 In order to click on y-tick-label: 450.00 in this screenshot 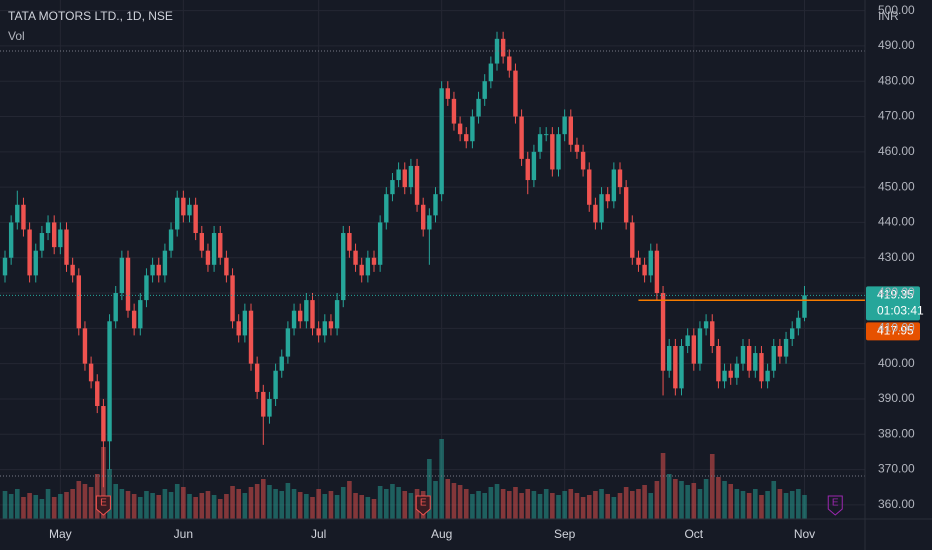, I will do `click(896, 186)`.